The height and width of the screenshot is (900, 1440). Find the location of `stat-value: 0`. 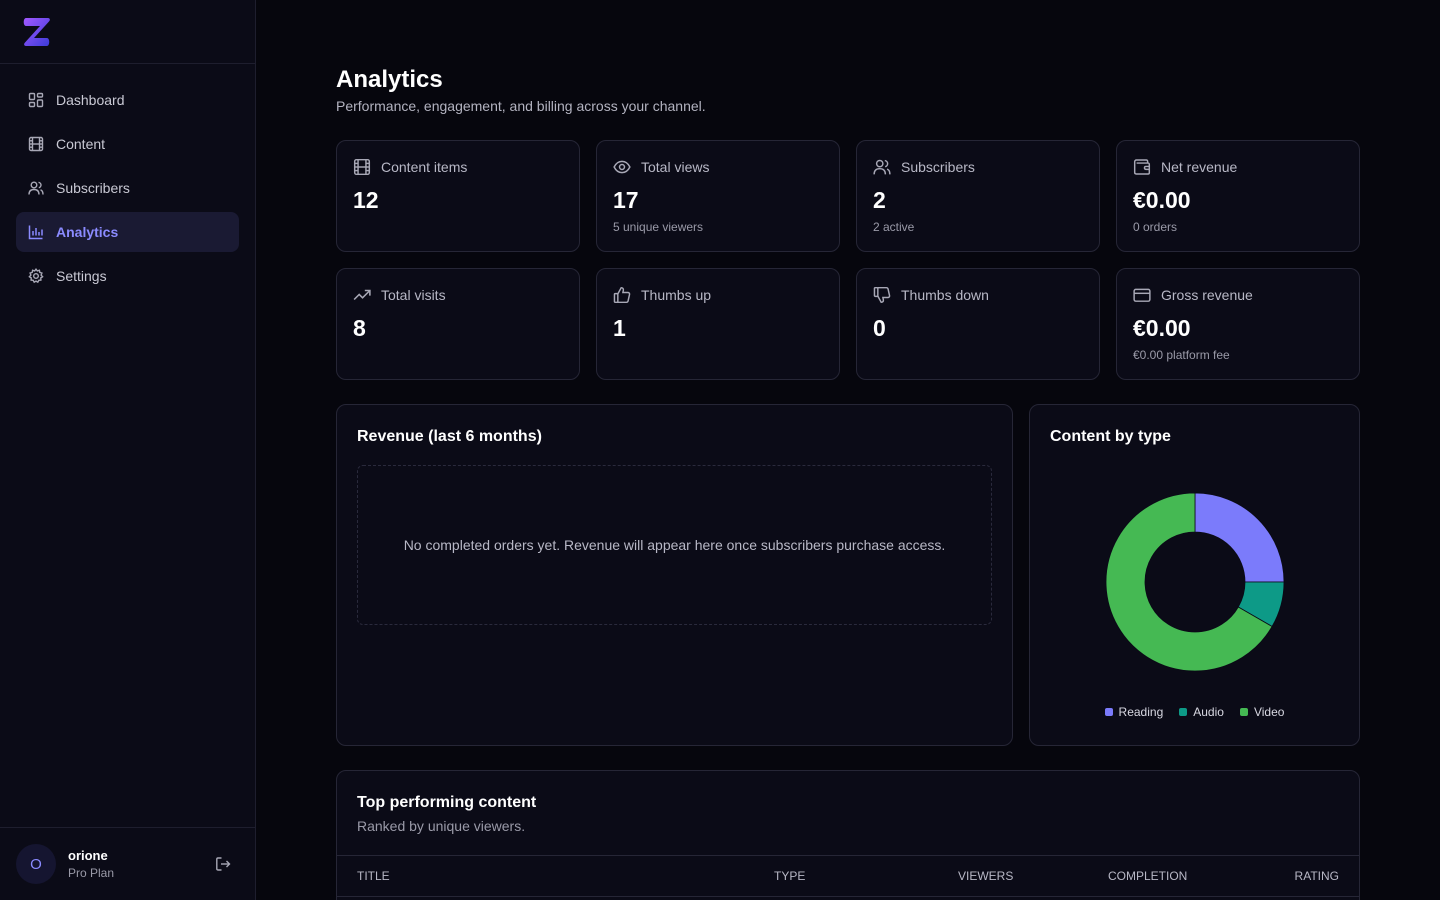

stat-value: 0 is located at coordinates (879, 328).